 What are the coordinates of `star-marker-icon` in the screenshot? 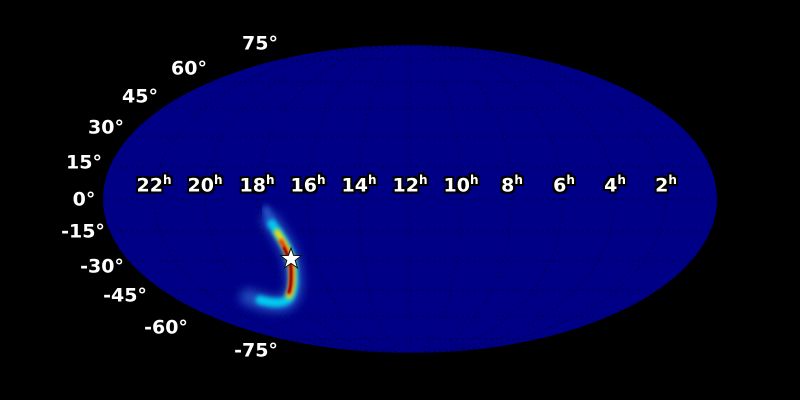 It's located at (291, 258).